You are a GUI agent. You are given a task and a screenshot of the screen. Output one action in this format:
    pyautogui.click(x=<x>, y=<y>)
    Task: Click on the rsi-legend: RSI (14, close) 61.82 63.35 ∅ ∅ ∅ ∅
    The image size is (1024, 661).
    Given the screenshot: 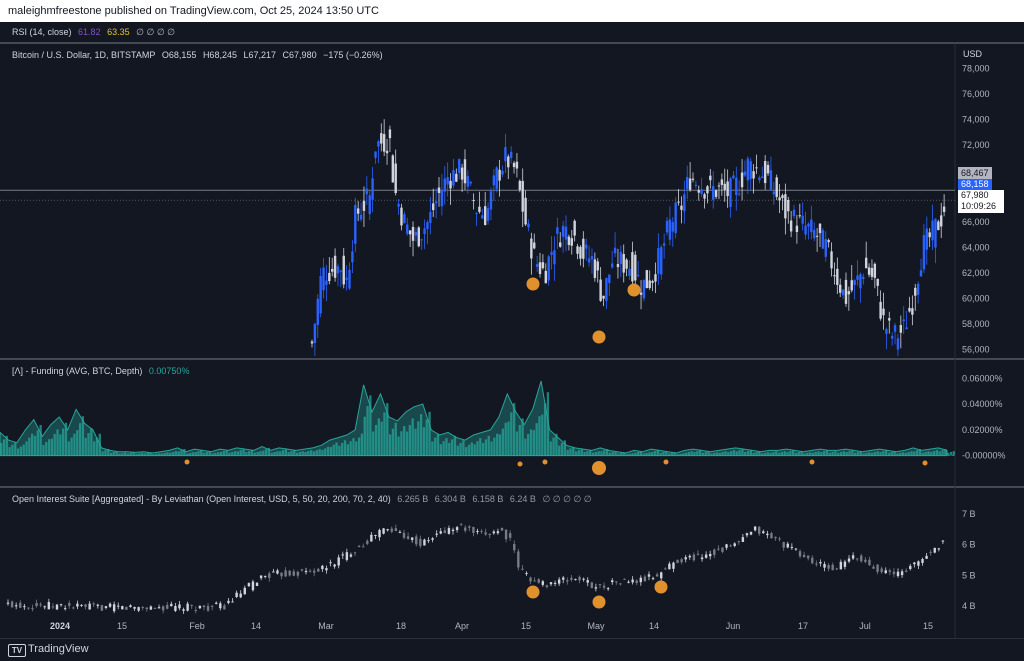 What is the action you would take?
    pyautogui.click(x=95, y=32)
    